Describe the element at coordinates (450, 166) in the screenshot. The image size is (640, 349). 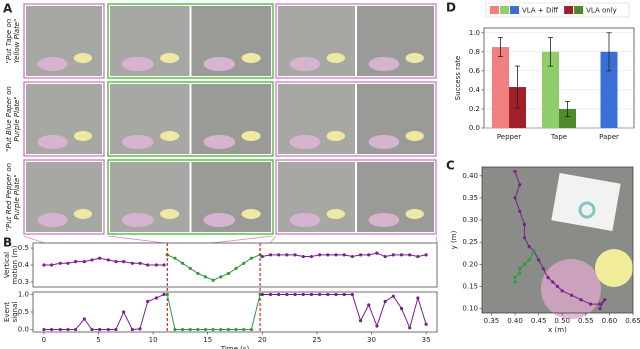
I see `panel-letter: C` at that location.